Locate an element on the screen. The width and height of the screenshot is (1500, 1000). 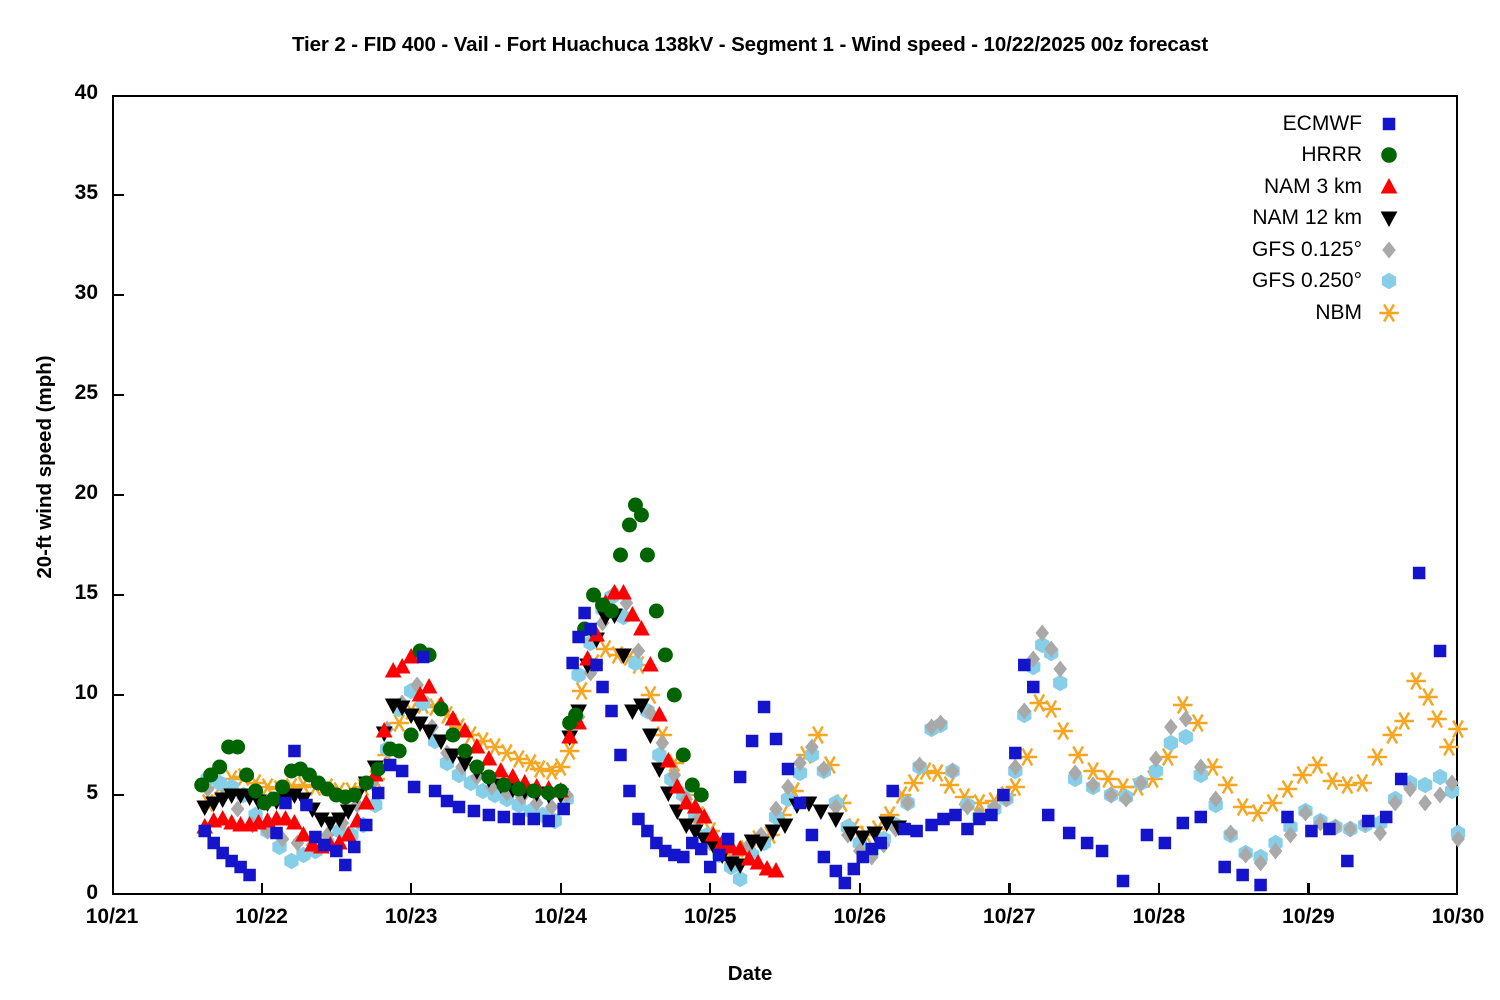
legend-label: HRRR is located at coordinates (1331, 155).